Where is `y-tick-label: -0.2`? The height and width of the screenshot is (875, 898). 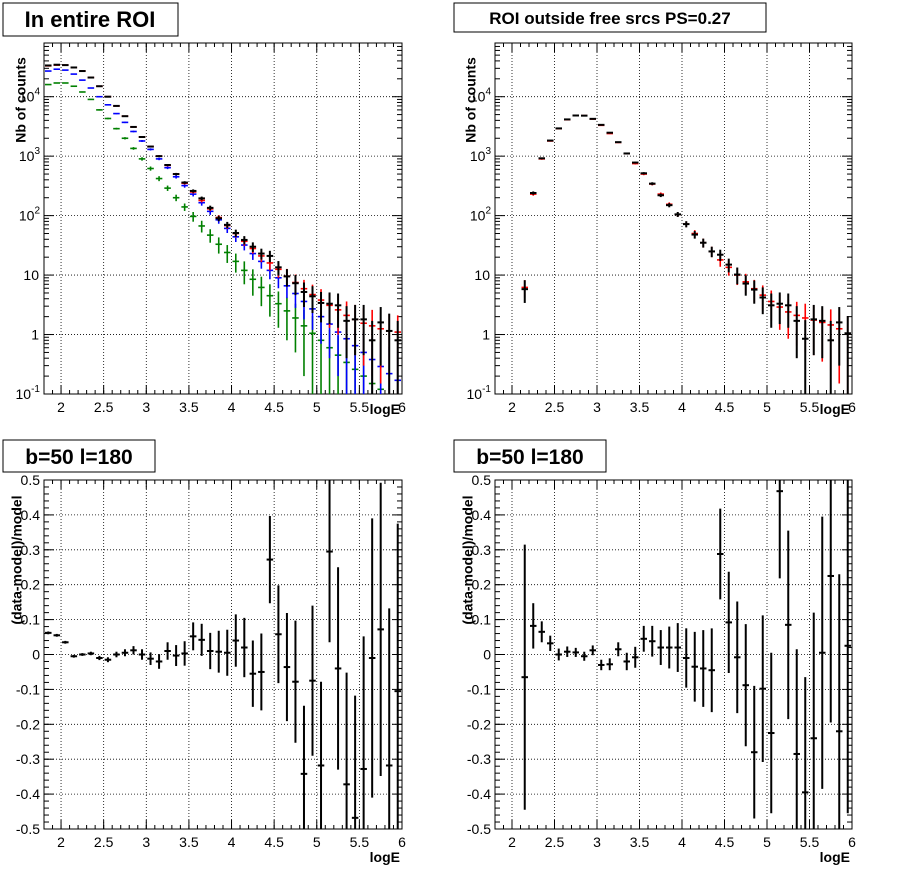 y-tick-label: -0.2 is located at coordinates (28, 724).